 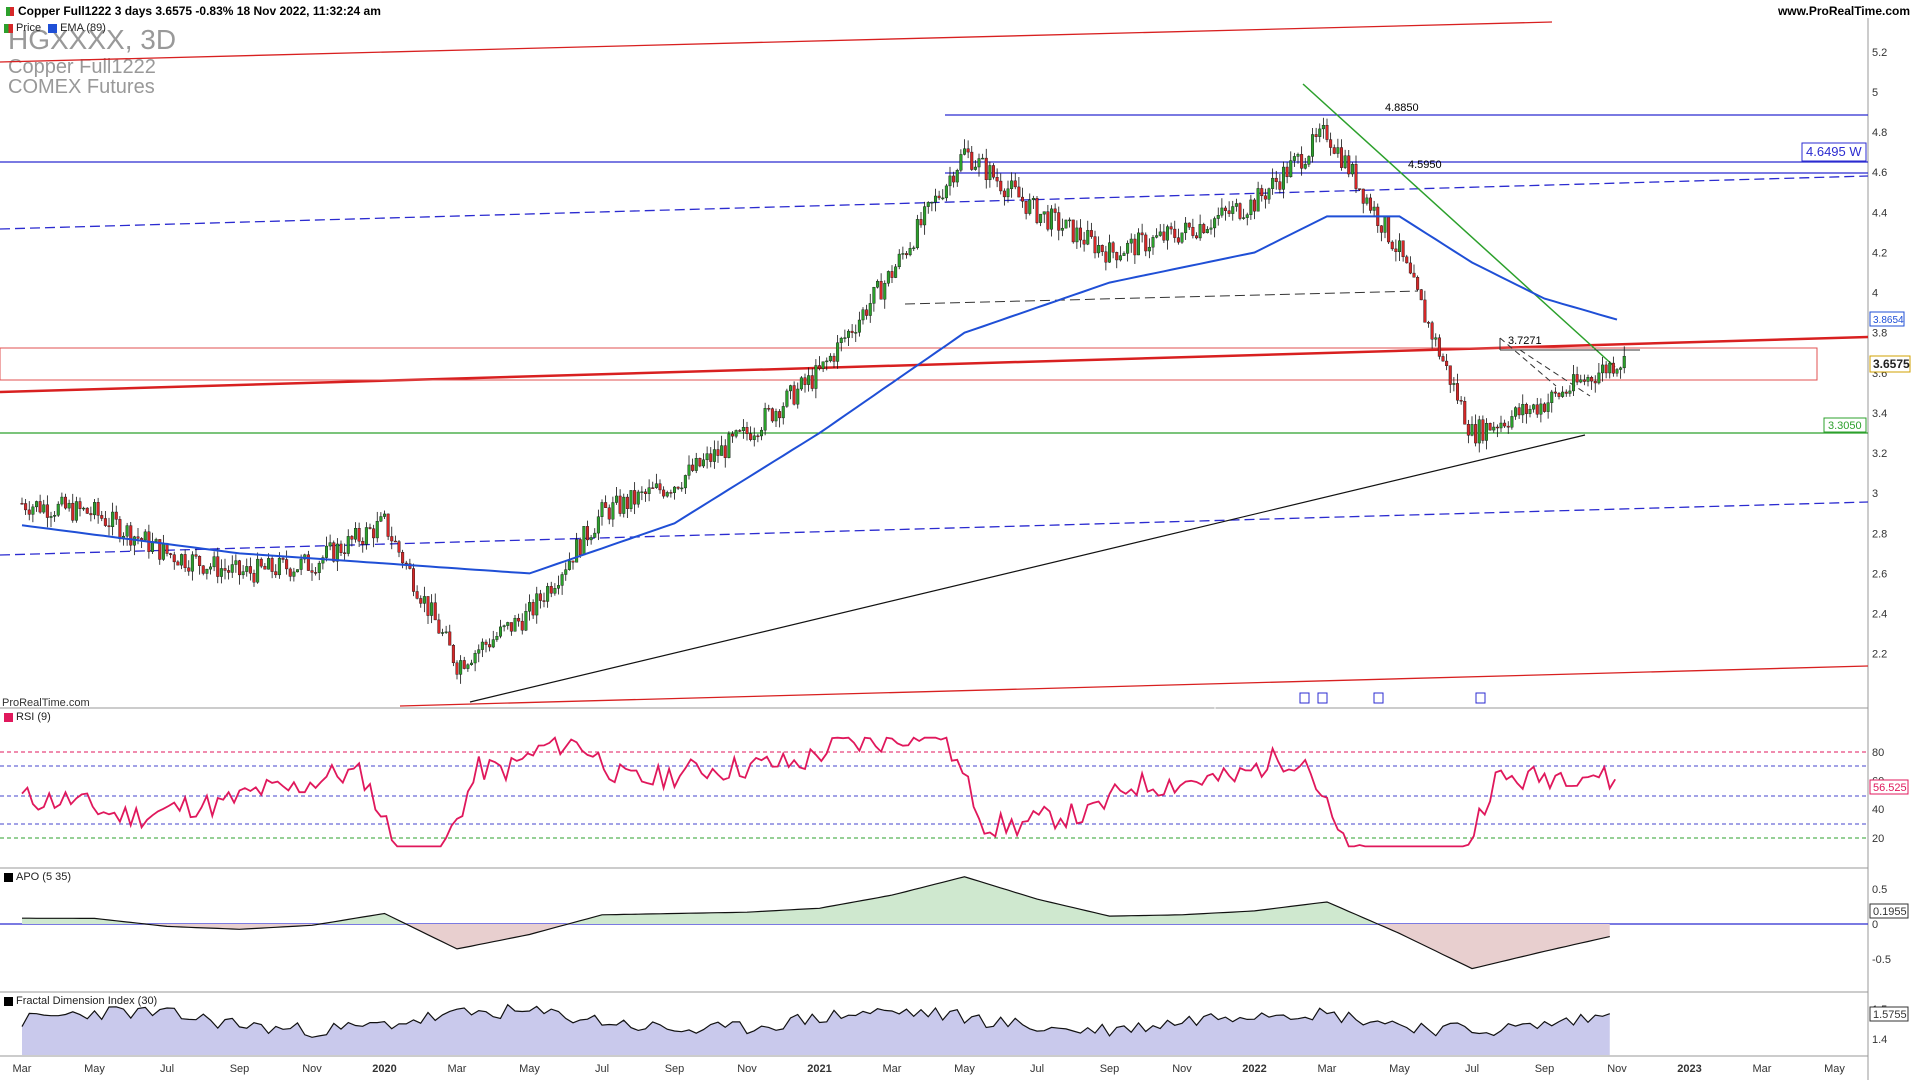 I want to click on apo-legend: APO (5 35), so click(x=37, y=877).